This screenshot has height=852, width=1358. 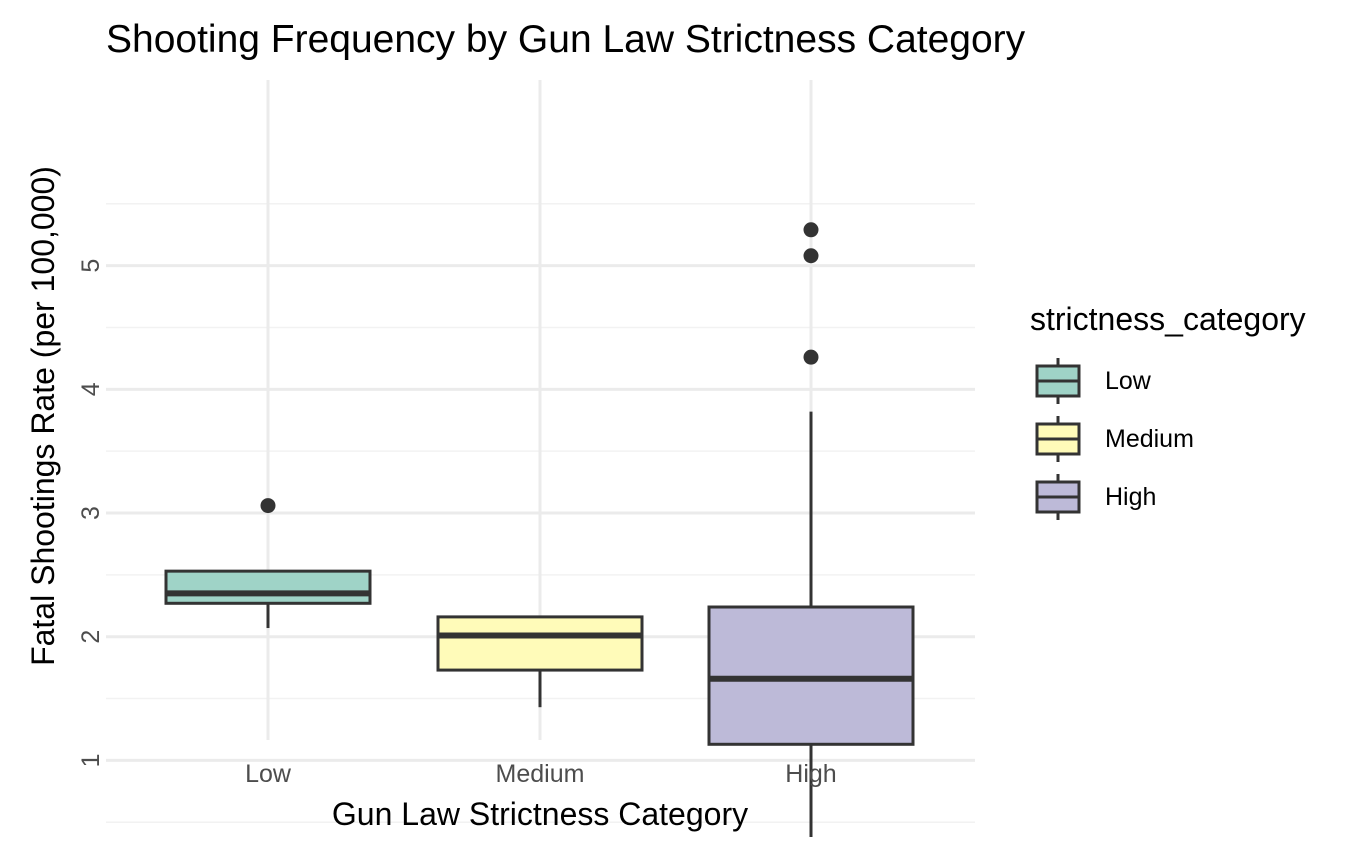 I want to click on y-tick-label: 1, so click(x=91, y=760).